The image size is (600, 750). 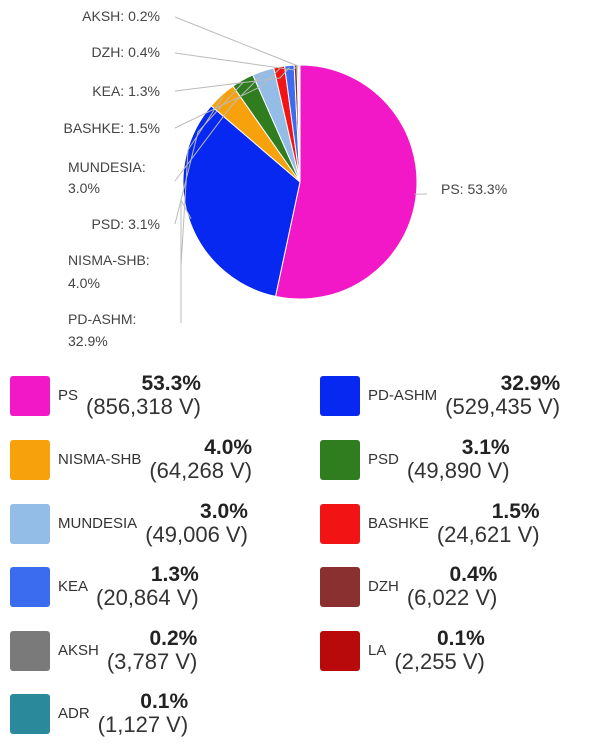 I want to click on leader-line-nisma-shb, so click(x=202, y=181).